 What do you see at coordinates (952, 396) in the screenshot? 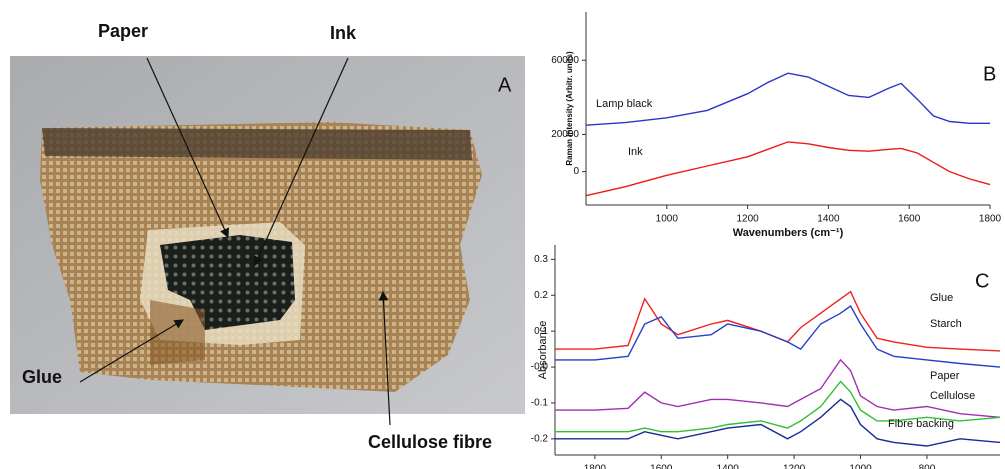
I see `series-label: Cellulose` at bounding box center [952, 396].